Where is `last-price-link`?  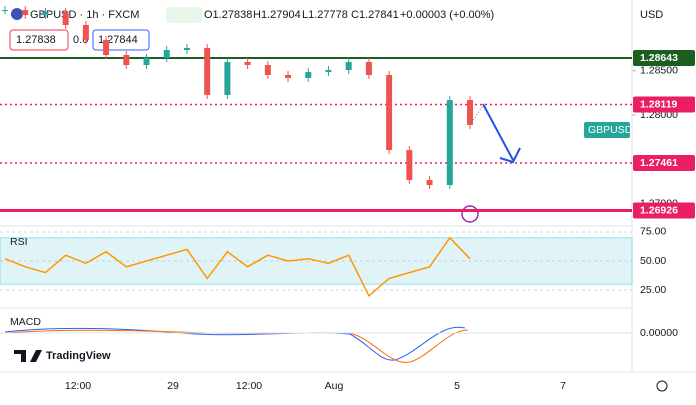 last-price-link is located at coordinates (477, 114).